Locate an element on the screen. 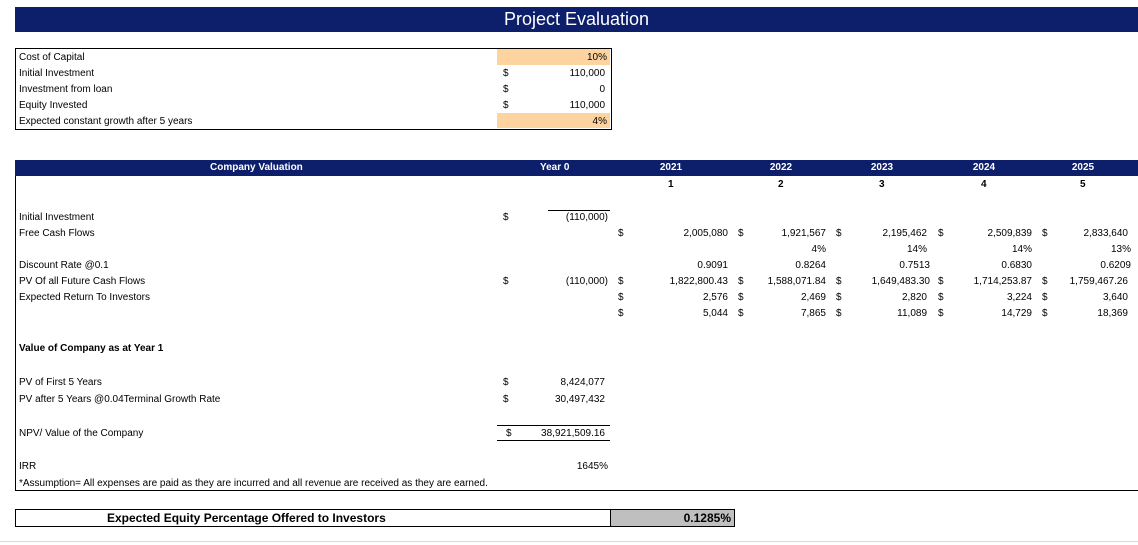  cell-value: 1,714,253.87 is located at coordinates (1002, 281).